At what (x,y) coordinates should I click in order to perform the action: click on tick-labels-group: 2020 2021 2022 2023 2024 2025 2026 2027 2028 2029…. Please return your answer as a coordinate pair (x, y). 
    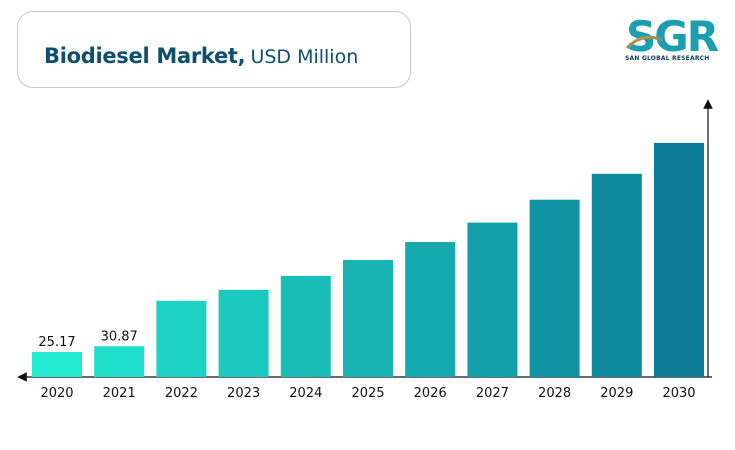
    Looking at the image, I should click on (367, 393).